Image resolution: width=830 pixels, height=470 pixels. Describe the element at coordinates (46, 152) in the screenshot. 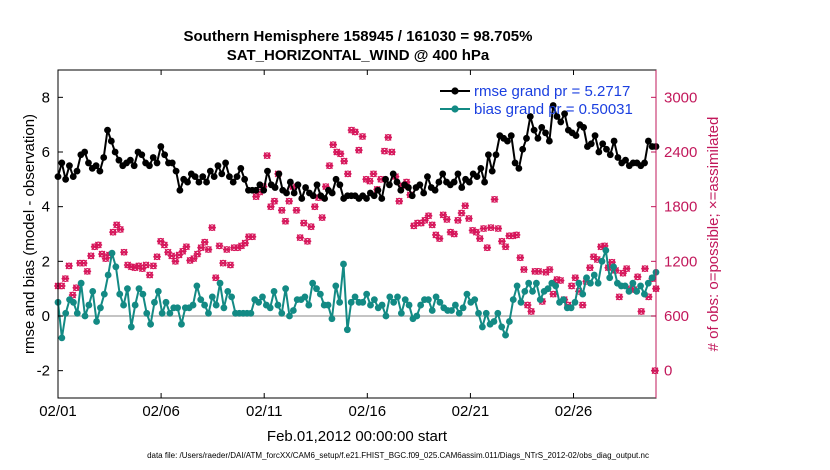

I see `y-tick-label-left: 6` at that location.